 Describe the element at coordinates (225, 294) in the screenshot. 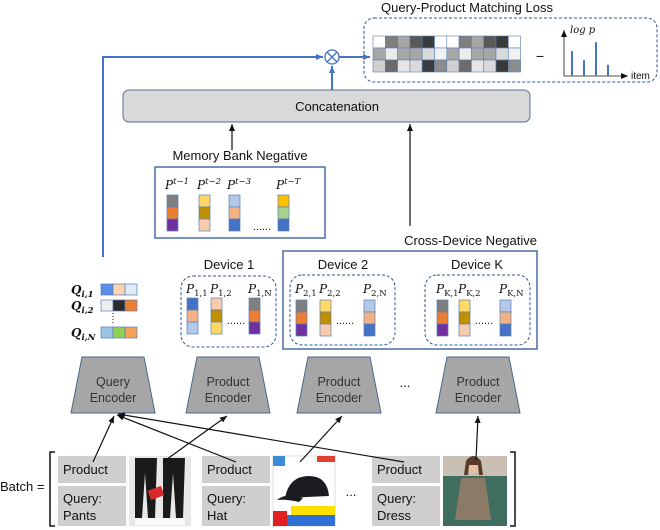

I see `label-subscript: 1,2` at that location.